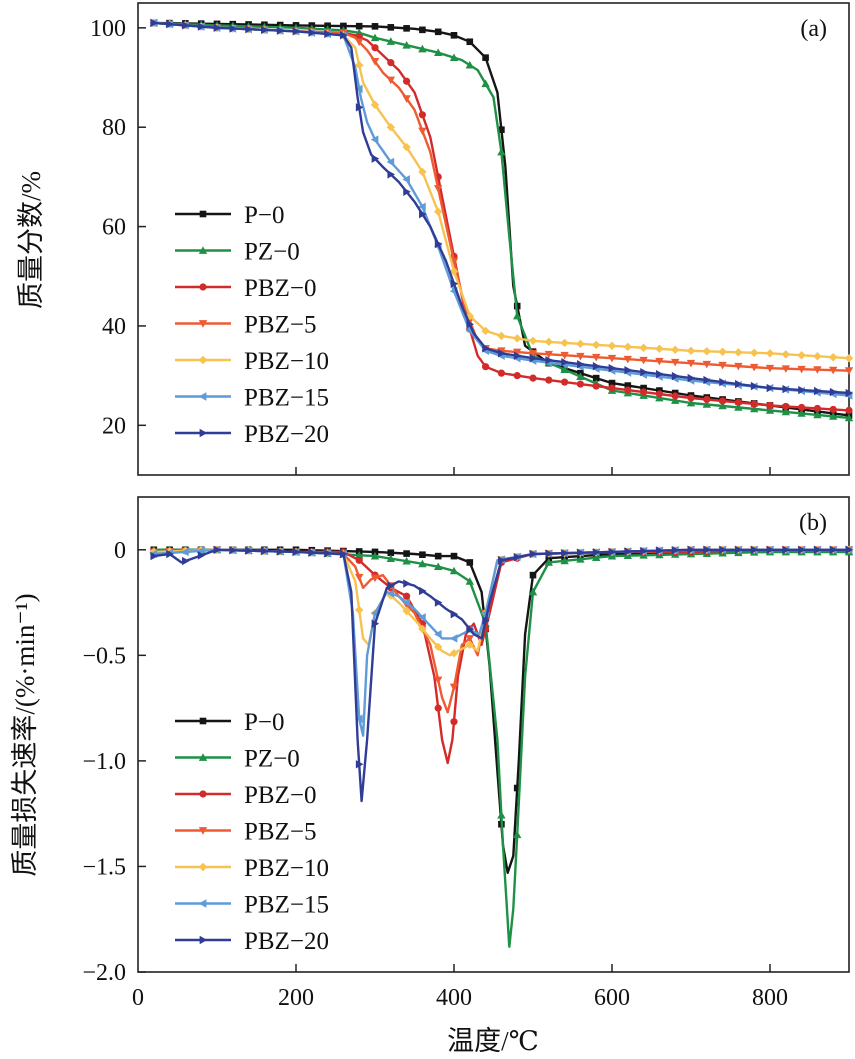 This screenshot has height=1059, width=855. I want to click on legend-label-pz-0: PZ−0, so click(272, 759).